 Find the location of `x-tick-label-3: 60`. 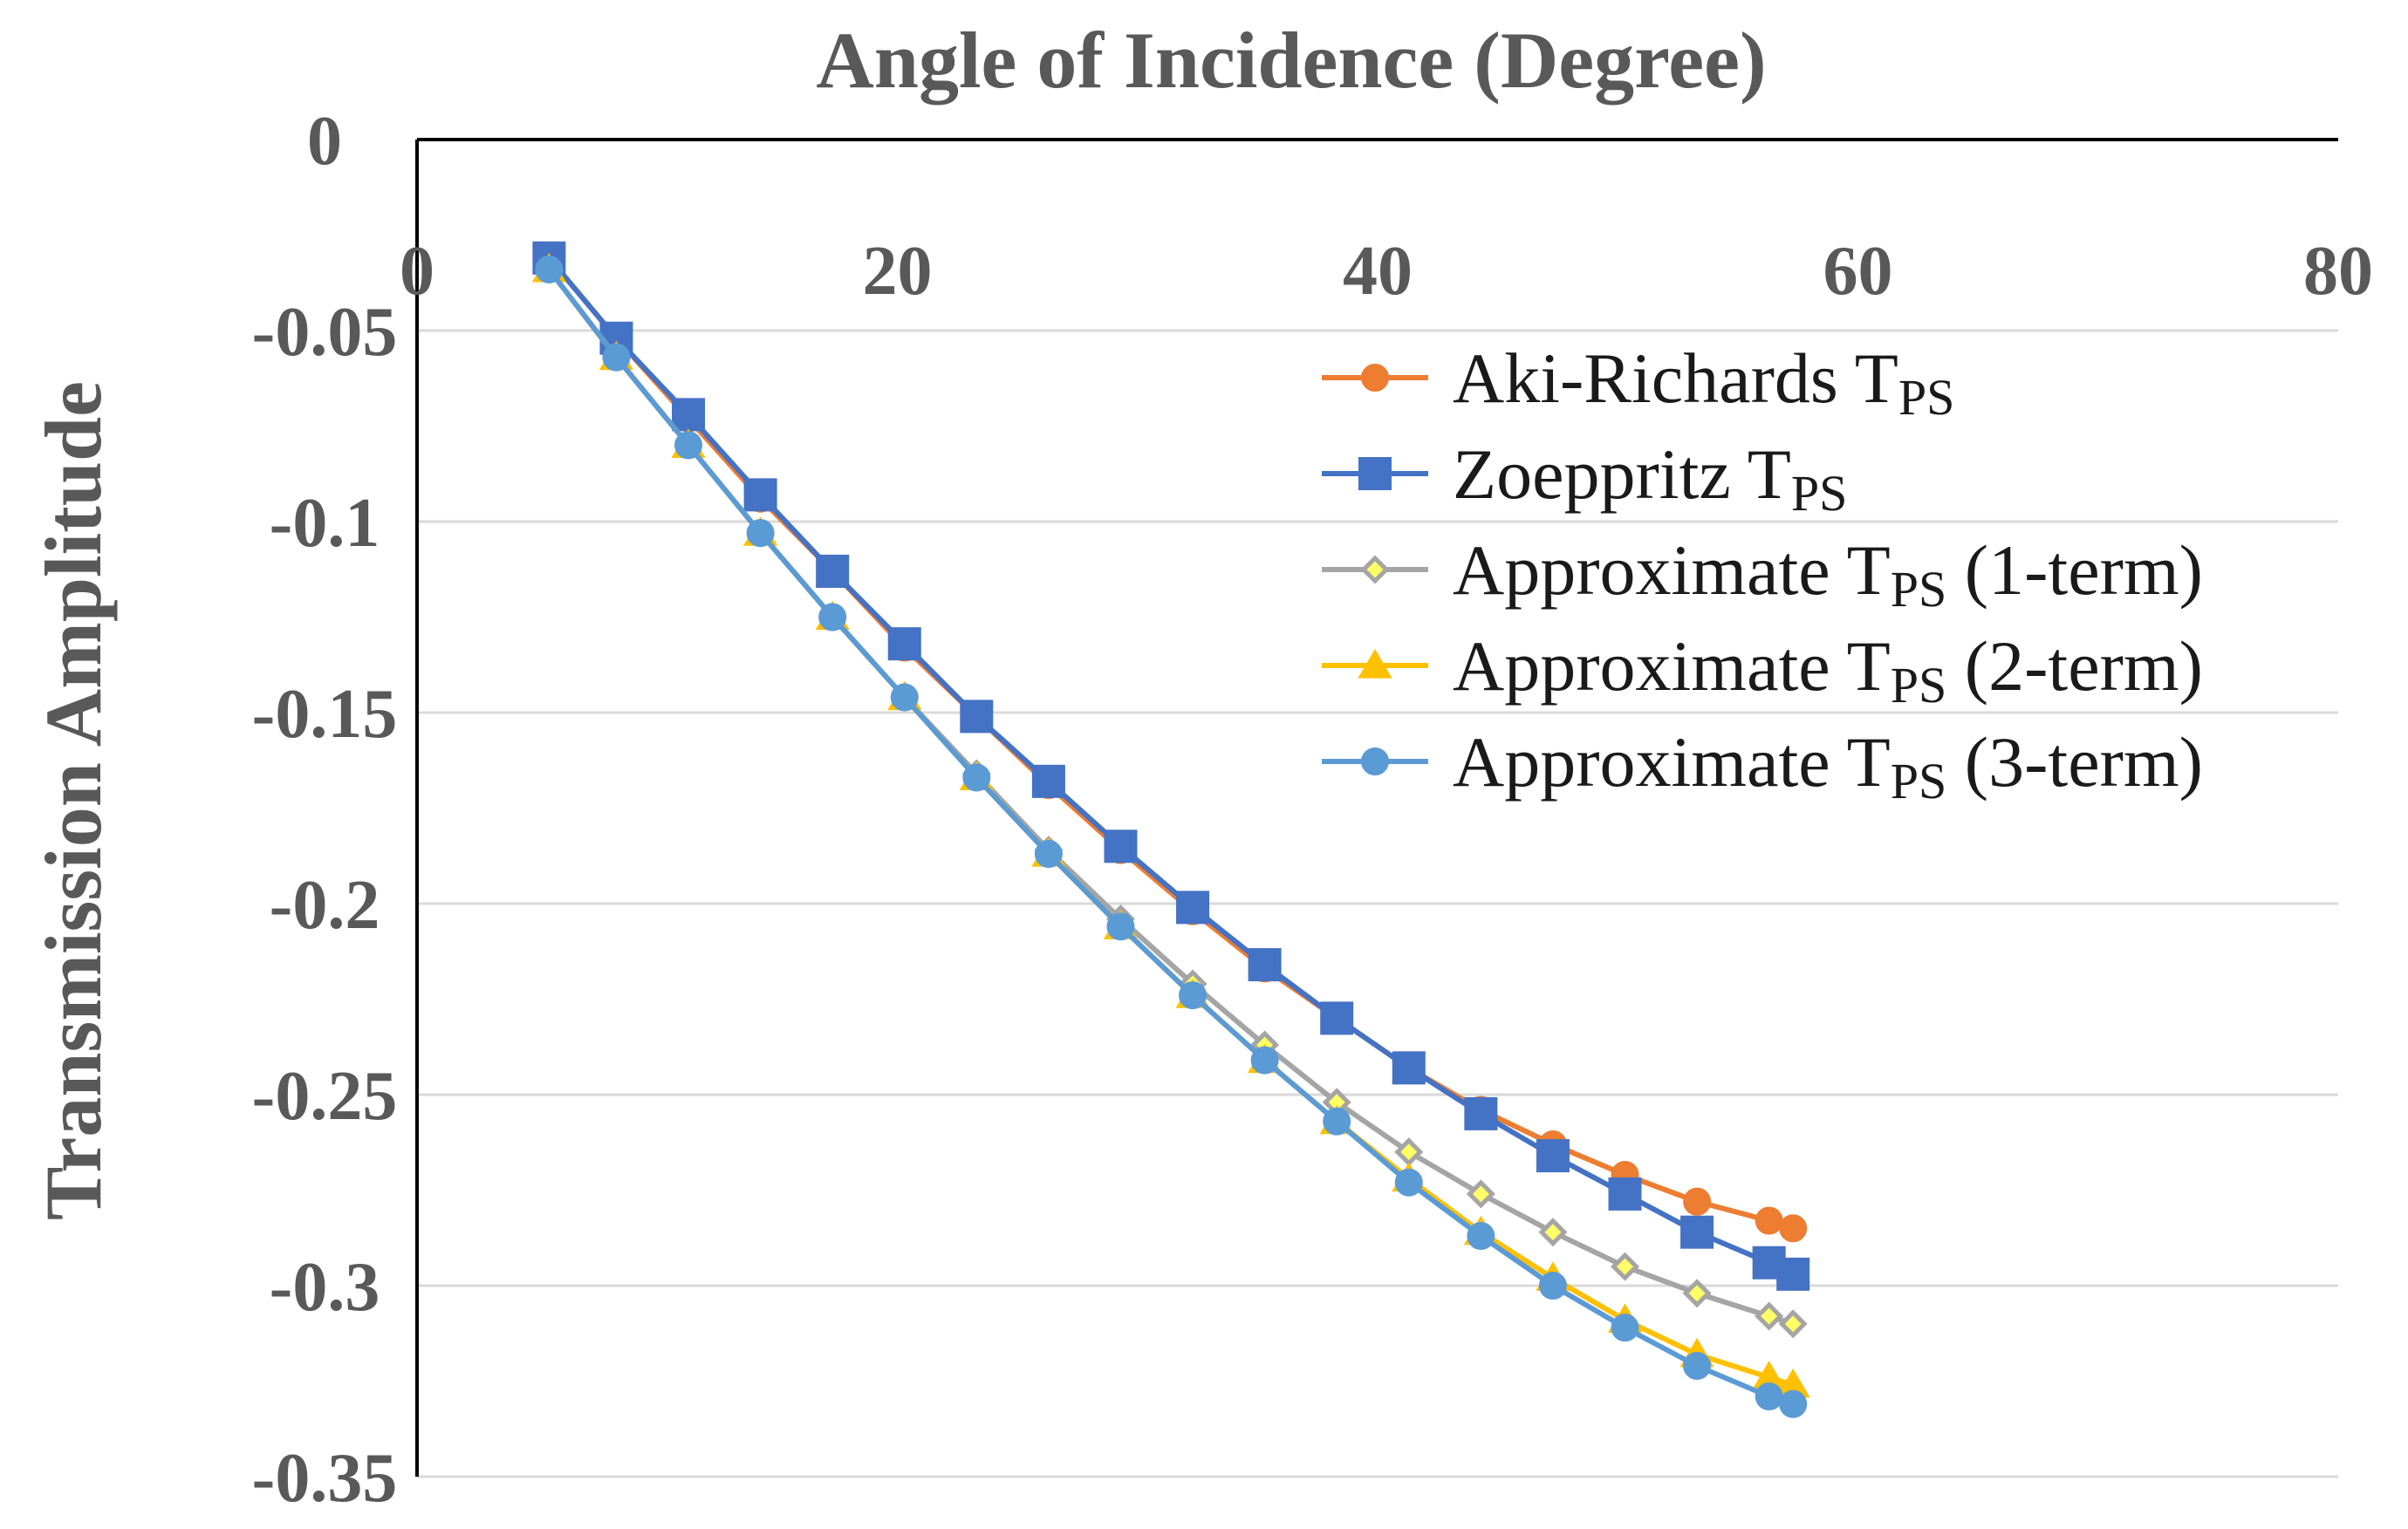

x-tick-label-3: 60 is located at coordinates (1858, 271).